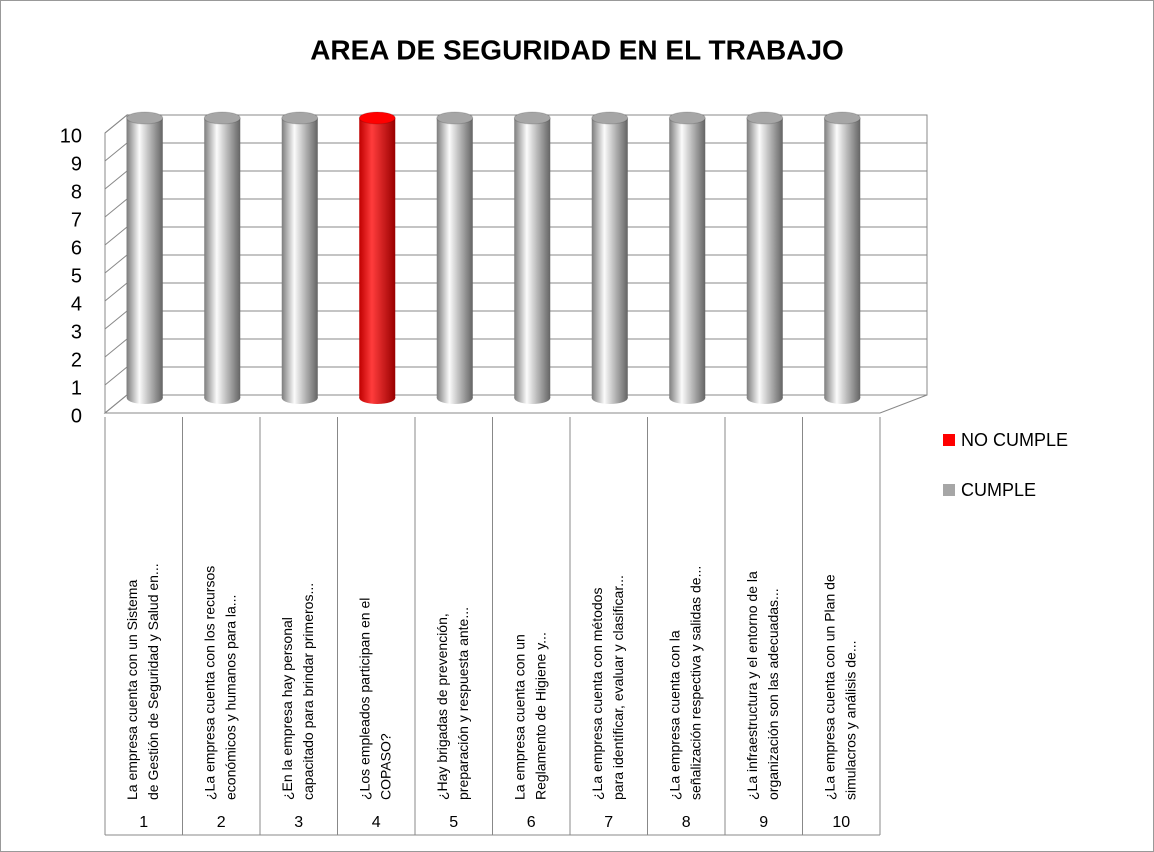  Describe the element at coordinates (76, 388) in the screenshot. I see `y-tick-label: 1` at that location.